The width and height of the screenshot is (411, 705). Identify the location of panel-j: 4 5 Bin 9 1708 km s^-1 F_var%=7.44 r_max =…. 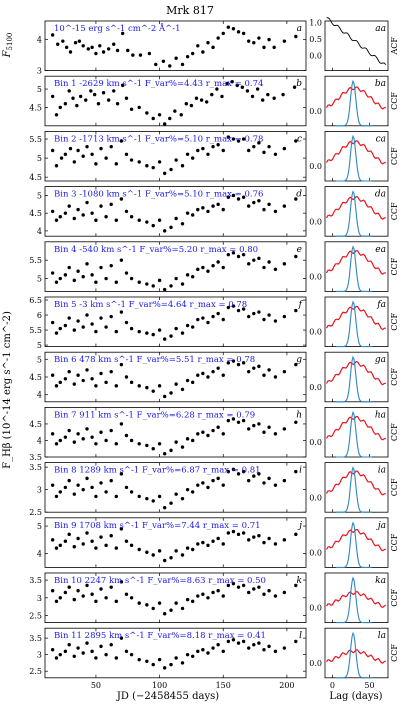
(218, 542).